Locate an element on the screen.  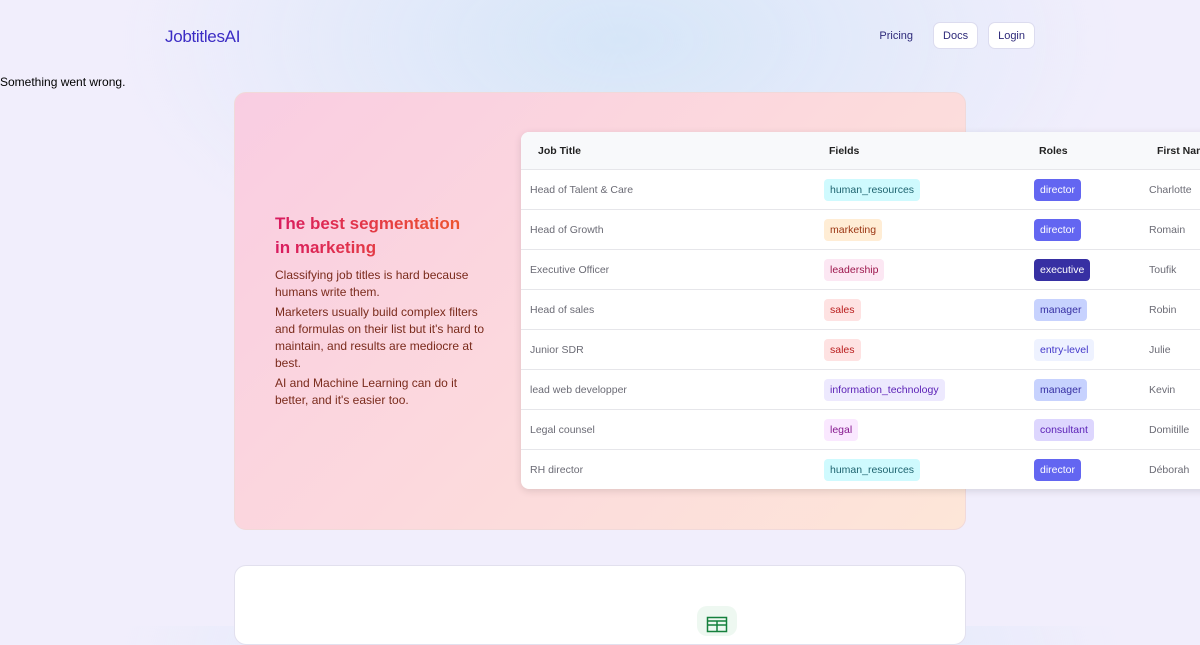
role-tag-cell: consultant is located at coordinates (1091, 429).